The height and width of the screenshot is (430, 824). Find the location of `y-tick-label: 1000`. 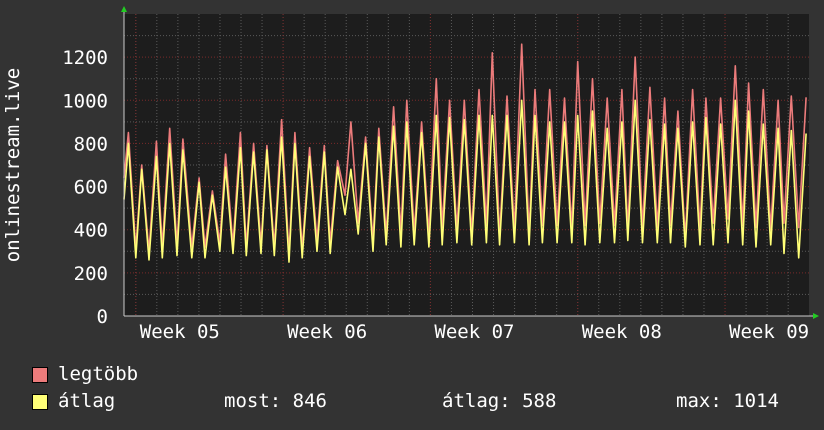

y-tick-label: 1000 is located at coordinates (85, 101).